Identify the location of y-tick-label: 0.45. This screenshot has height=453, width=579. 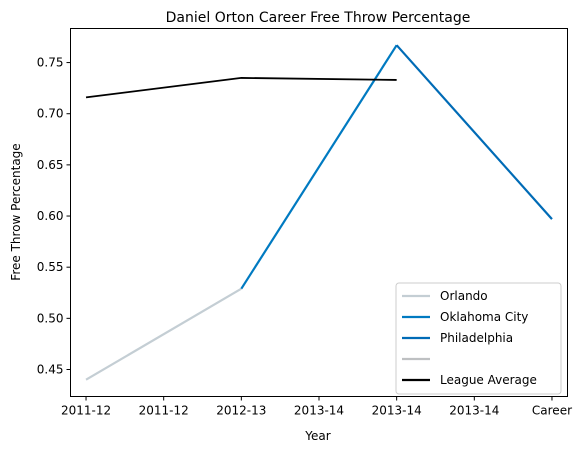
(50, 369).